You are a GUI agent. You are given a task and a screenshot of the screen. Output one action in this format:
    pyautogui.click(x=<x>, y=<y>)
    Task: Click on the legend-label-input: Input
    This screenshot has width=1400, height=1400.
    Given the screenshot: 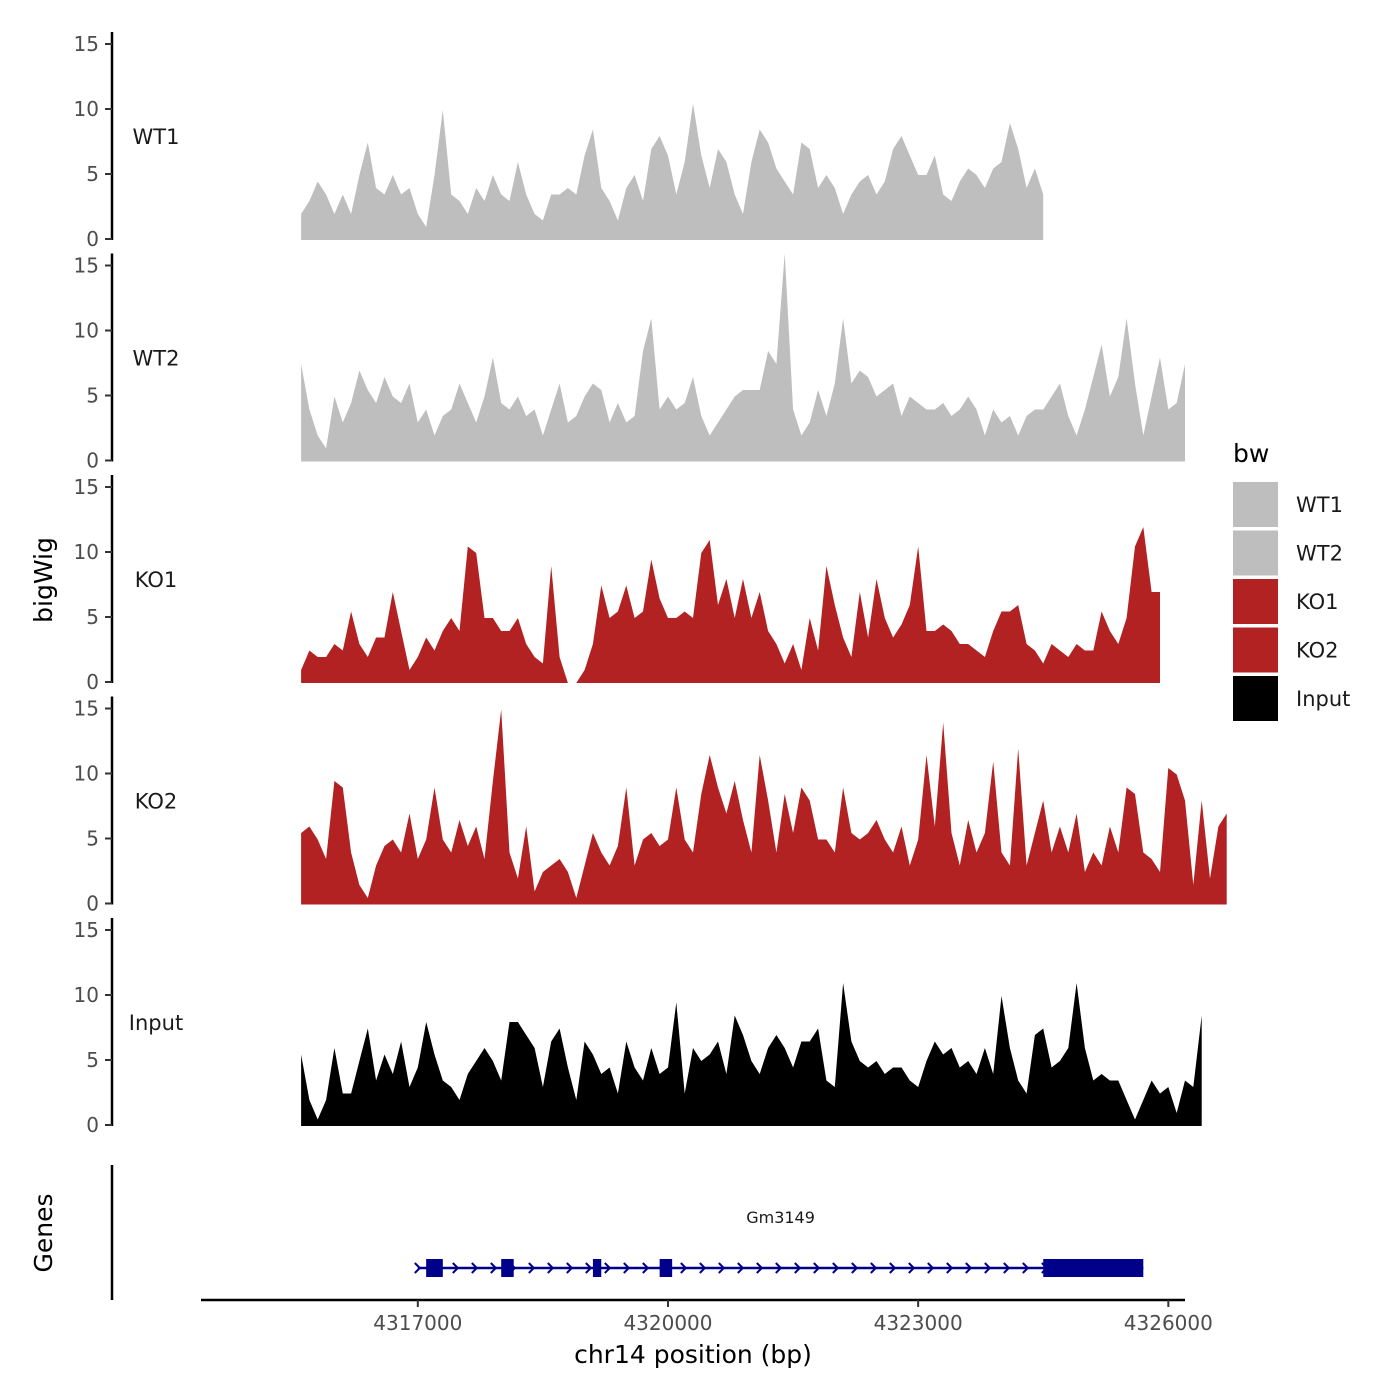 What is the action you would take?
    pyautogui.click(x=1323, y=699)
    